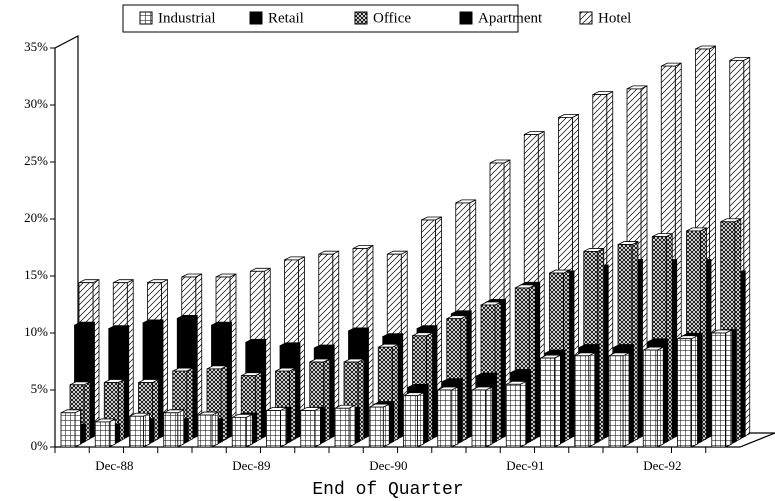  Describe the element at coordinates (187, 18) in the screenshot. I see `legend-label: Industrial` at that location.